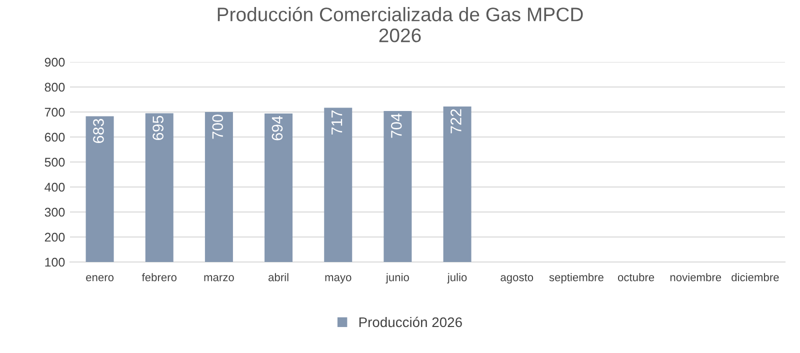 The width and height of the screenshot is (800, 353). What do you see at coordinates (410, 322) in the screenshot?
I see `legend-label: Producción 2026` at bounding box center [410, 322].